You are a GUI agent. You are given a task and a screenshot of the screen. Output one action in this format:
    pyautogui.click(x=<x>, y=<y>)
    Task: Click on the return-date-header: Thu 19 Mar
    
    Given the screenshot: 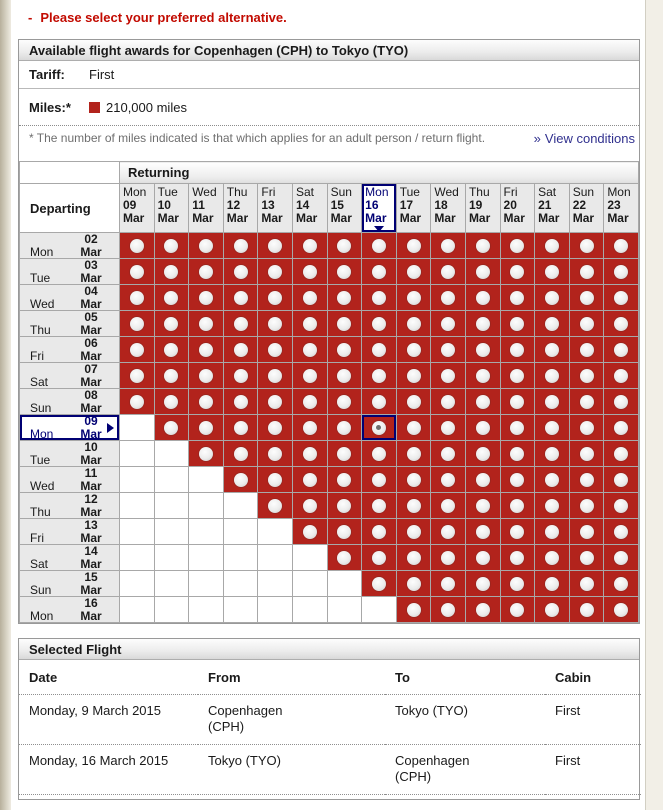 What is the action you would take?
    pyautogui.click(x=482, y=208)
    